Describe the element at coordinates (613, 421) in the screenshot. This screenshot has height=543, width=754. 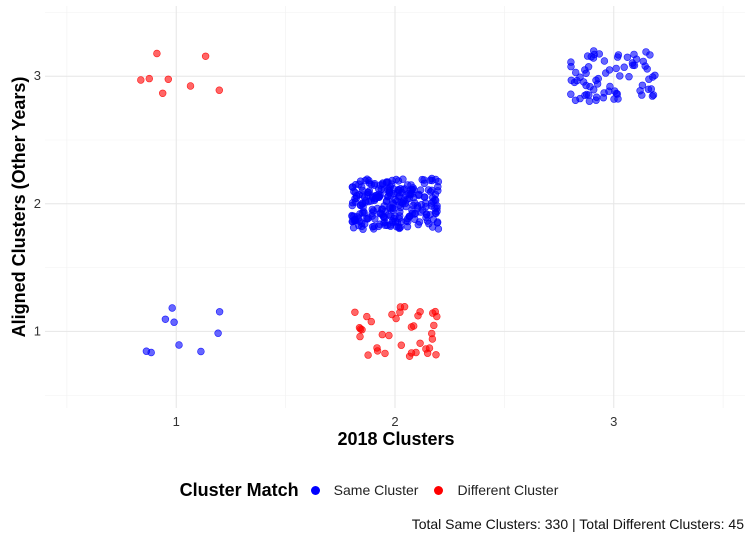
I see `x-tick-label: 3` at that location.